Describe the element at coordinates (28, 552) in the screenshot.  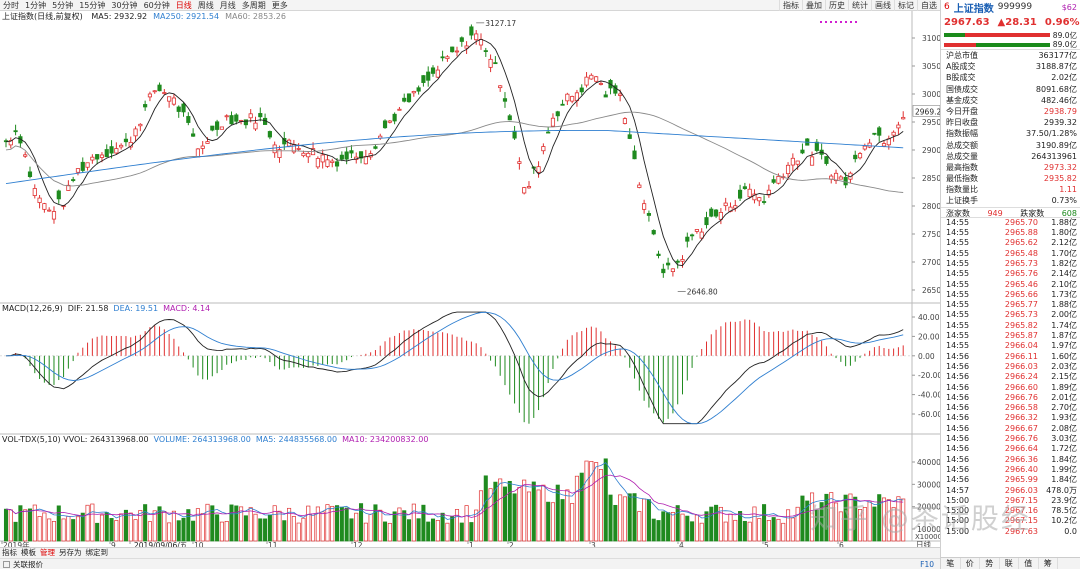
I see `template-tab: 模板` at that location.